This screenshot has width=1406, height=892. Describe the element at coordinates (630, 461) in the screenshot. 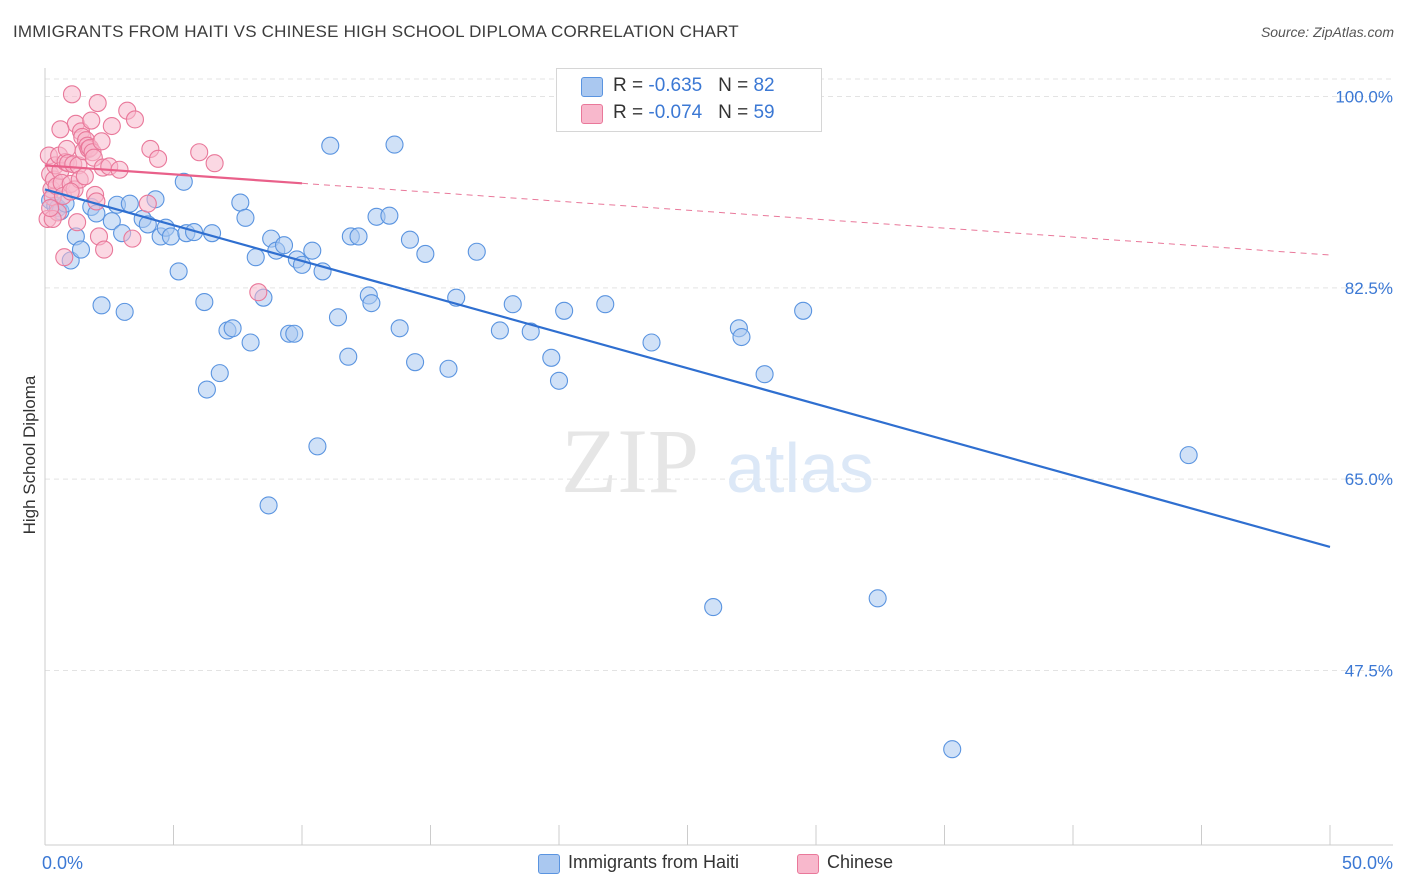

I see `watermark-zip: ZIP` at that location.